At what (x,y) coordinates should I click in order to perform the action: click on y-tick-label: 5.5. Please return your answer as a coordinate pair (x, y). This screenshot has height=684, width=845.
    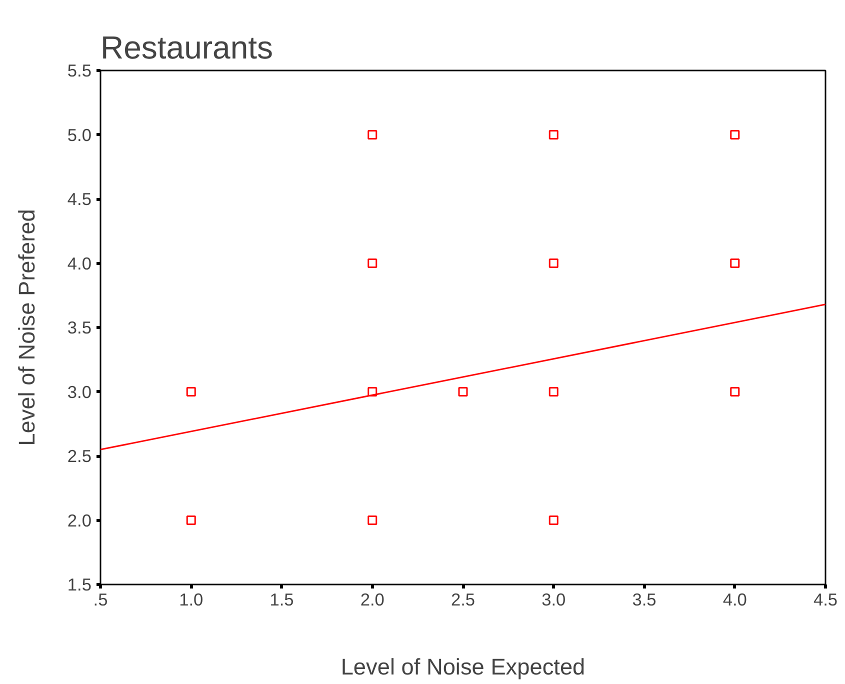
    Looking at the image, I should click on (79, 70).